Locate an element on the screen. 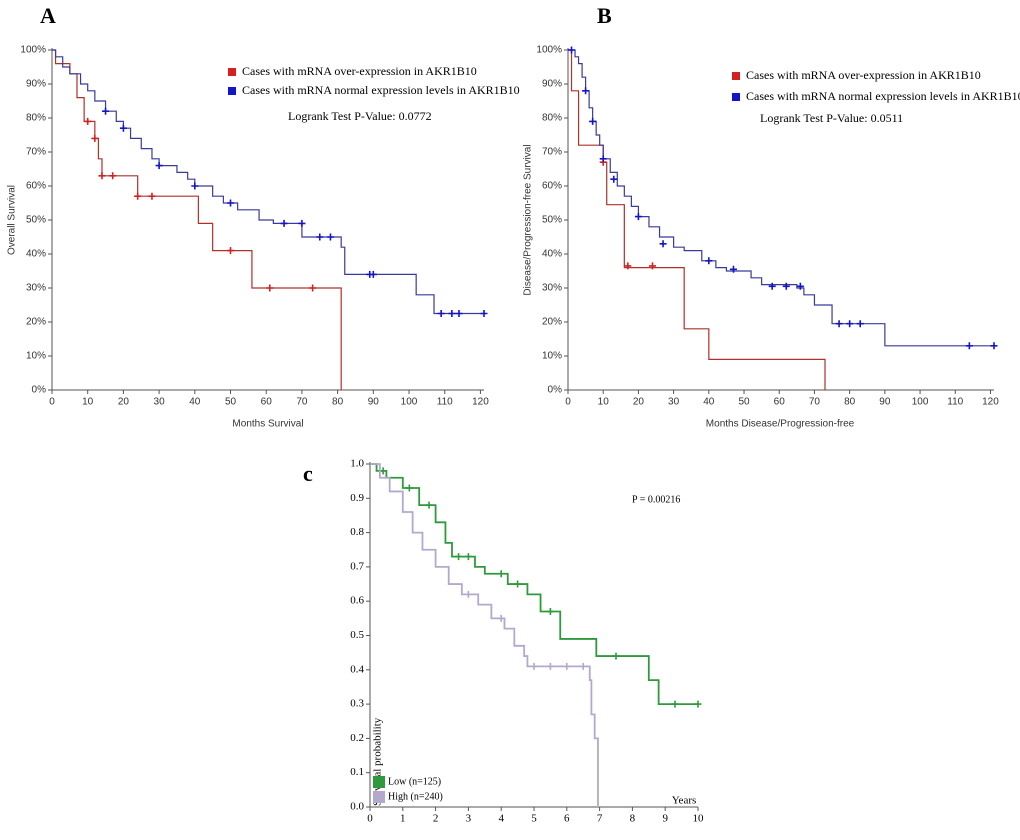 This screenshot has height=840, width=1020. x-tick-label: 2 is located at coordinates (436, 819).